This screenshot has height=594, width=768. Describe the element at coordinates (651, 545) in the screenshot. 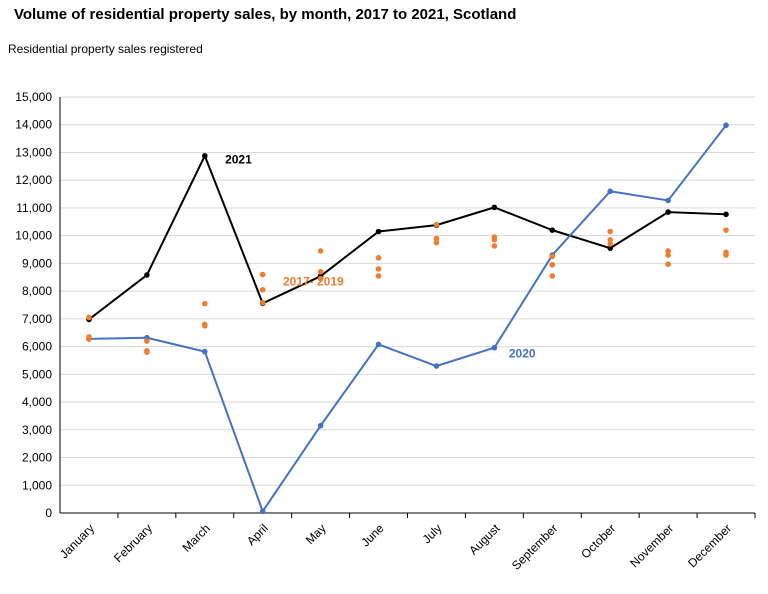

I see `x-tick-label: November` at that location.